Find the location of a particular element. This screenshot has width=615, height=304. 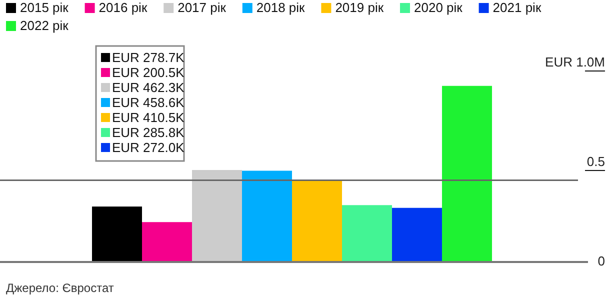

legend-label: 2018 рік is located at coordinates (281, 7).